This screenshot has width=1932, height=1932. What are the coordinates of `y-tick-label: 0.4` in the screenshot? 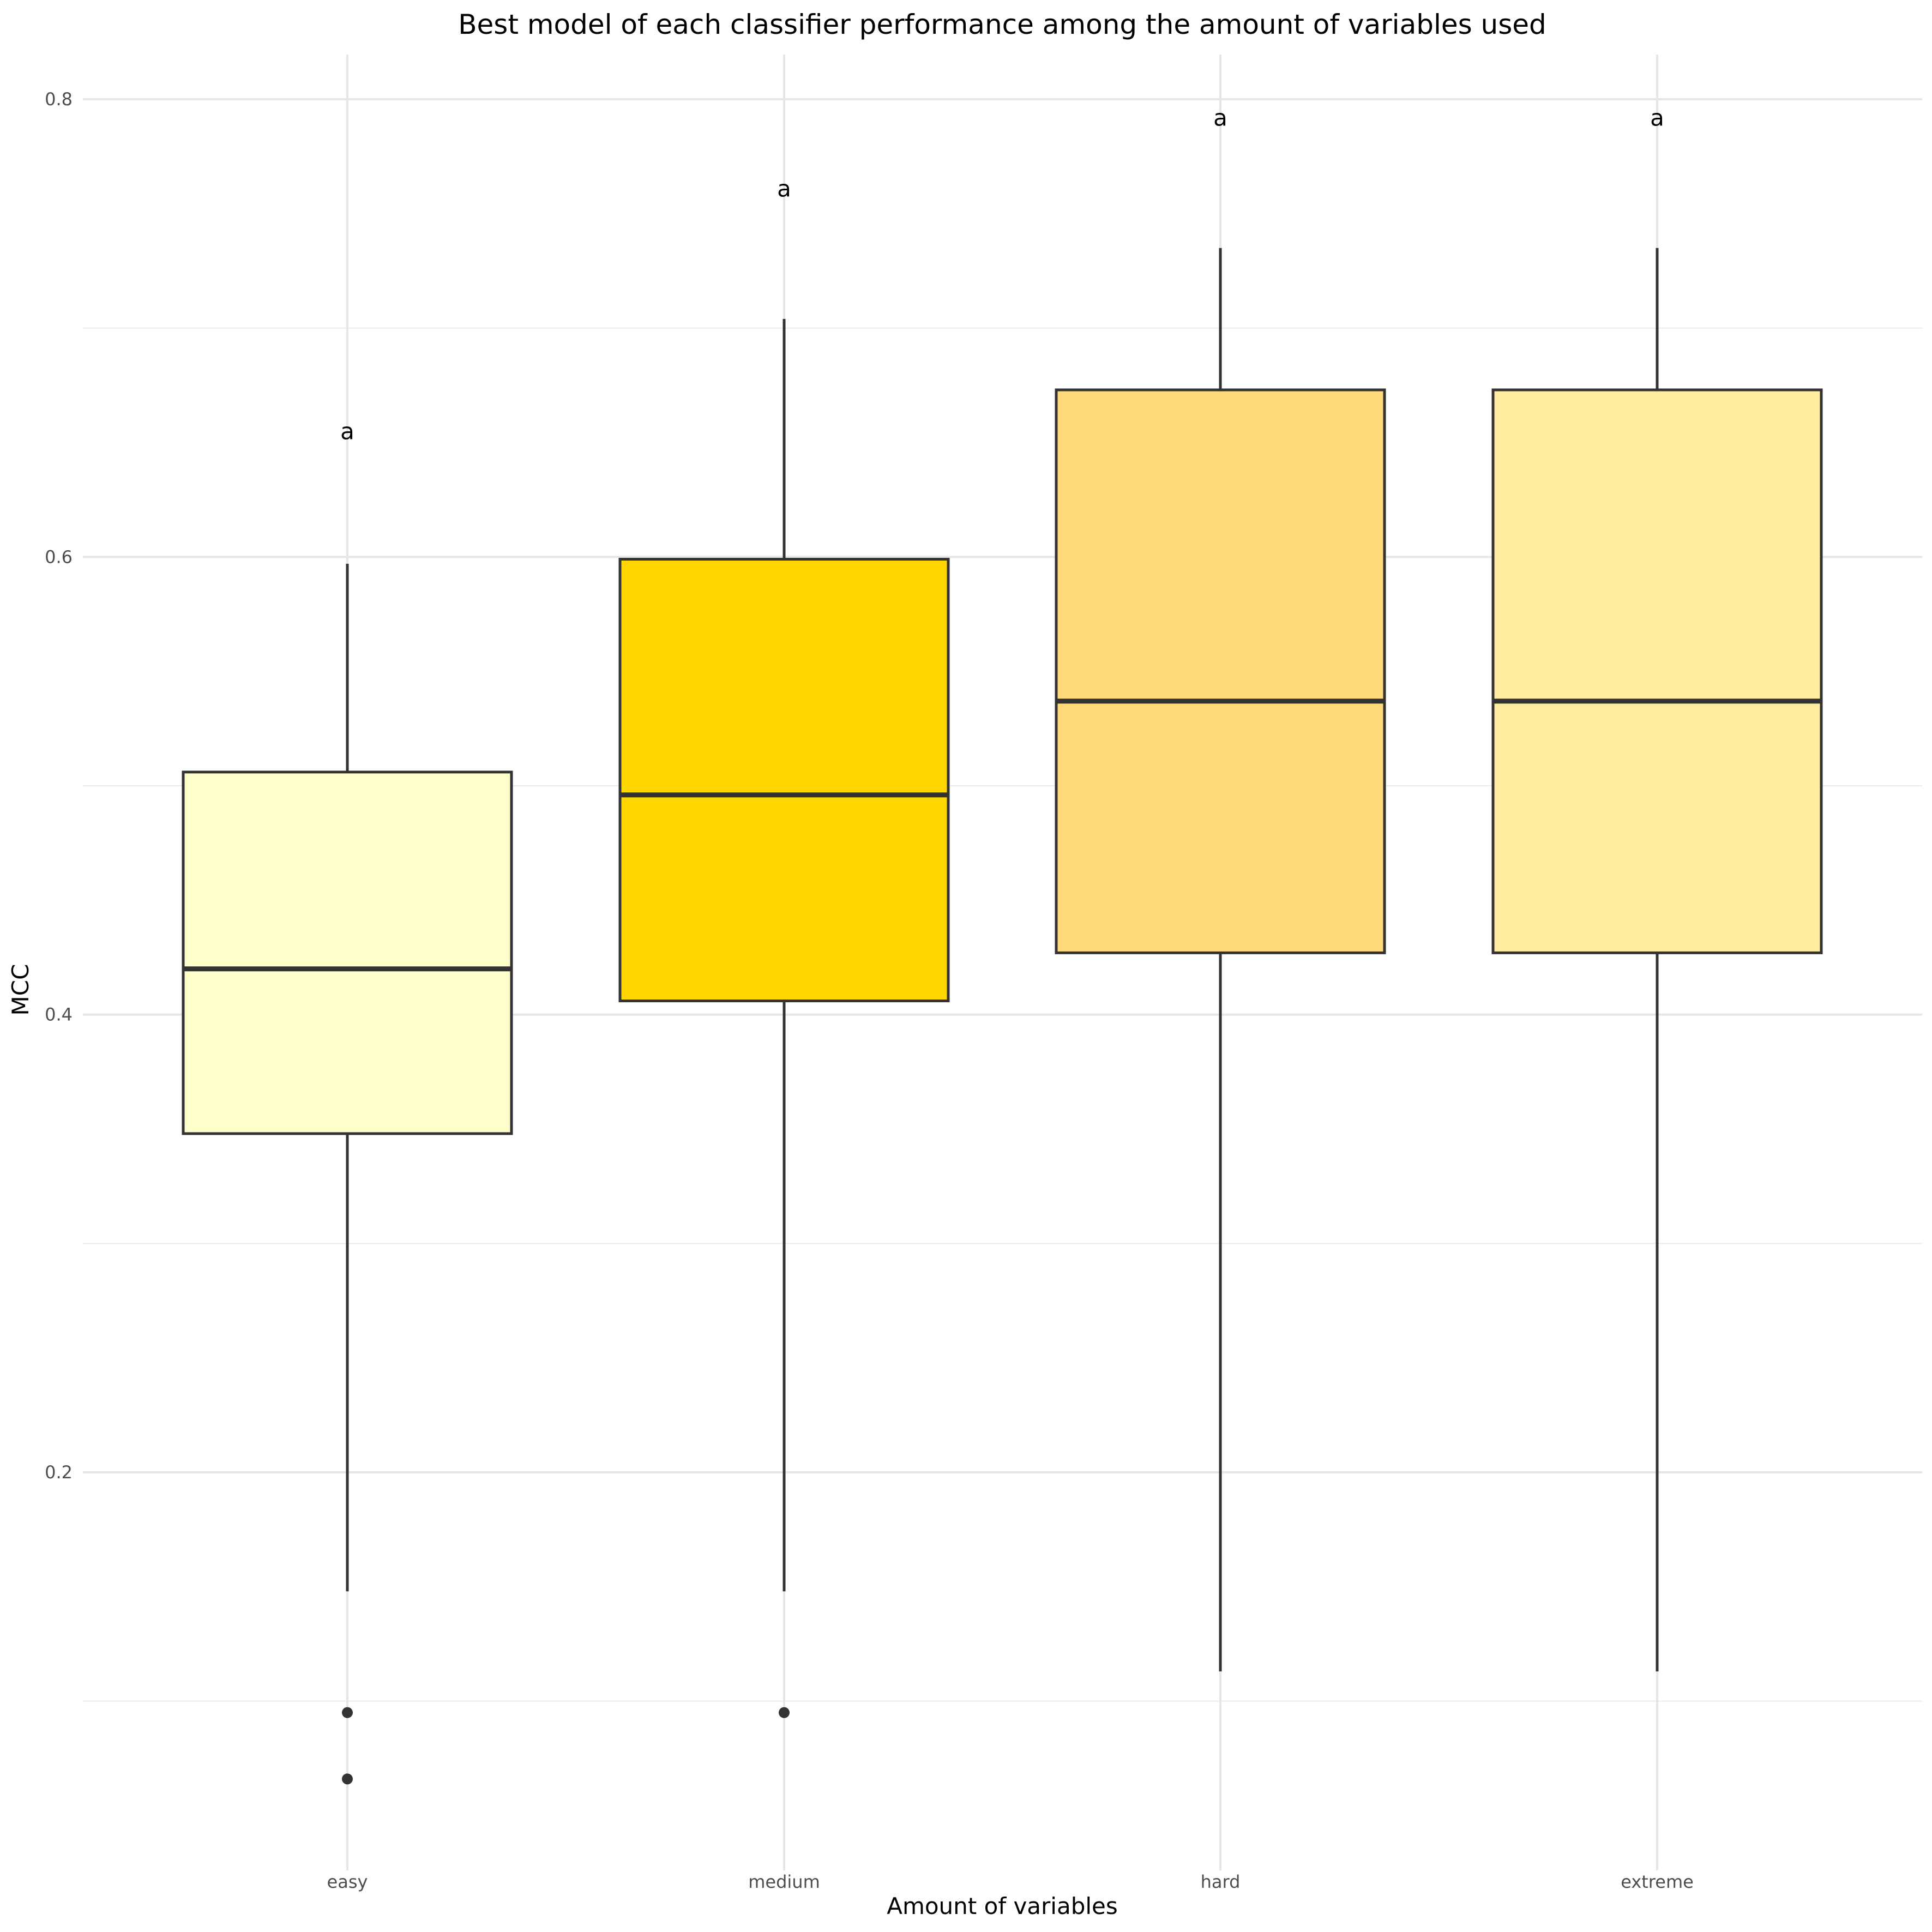 It's located at (59, 1014).